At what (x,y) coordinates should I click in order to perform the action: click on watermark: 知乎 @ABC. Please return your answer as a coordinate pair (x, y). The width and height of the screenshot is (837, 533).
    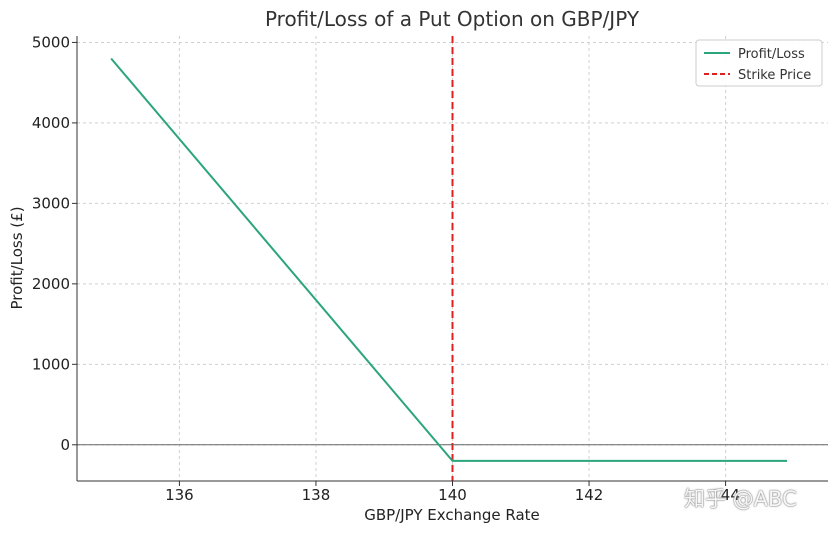
    Looking at the image, I should click on (740, 499).